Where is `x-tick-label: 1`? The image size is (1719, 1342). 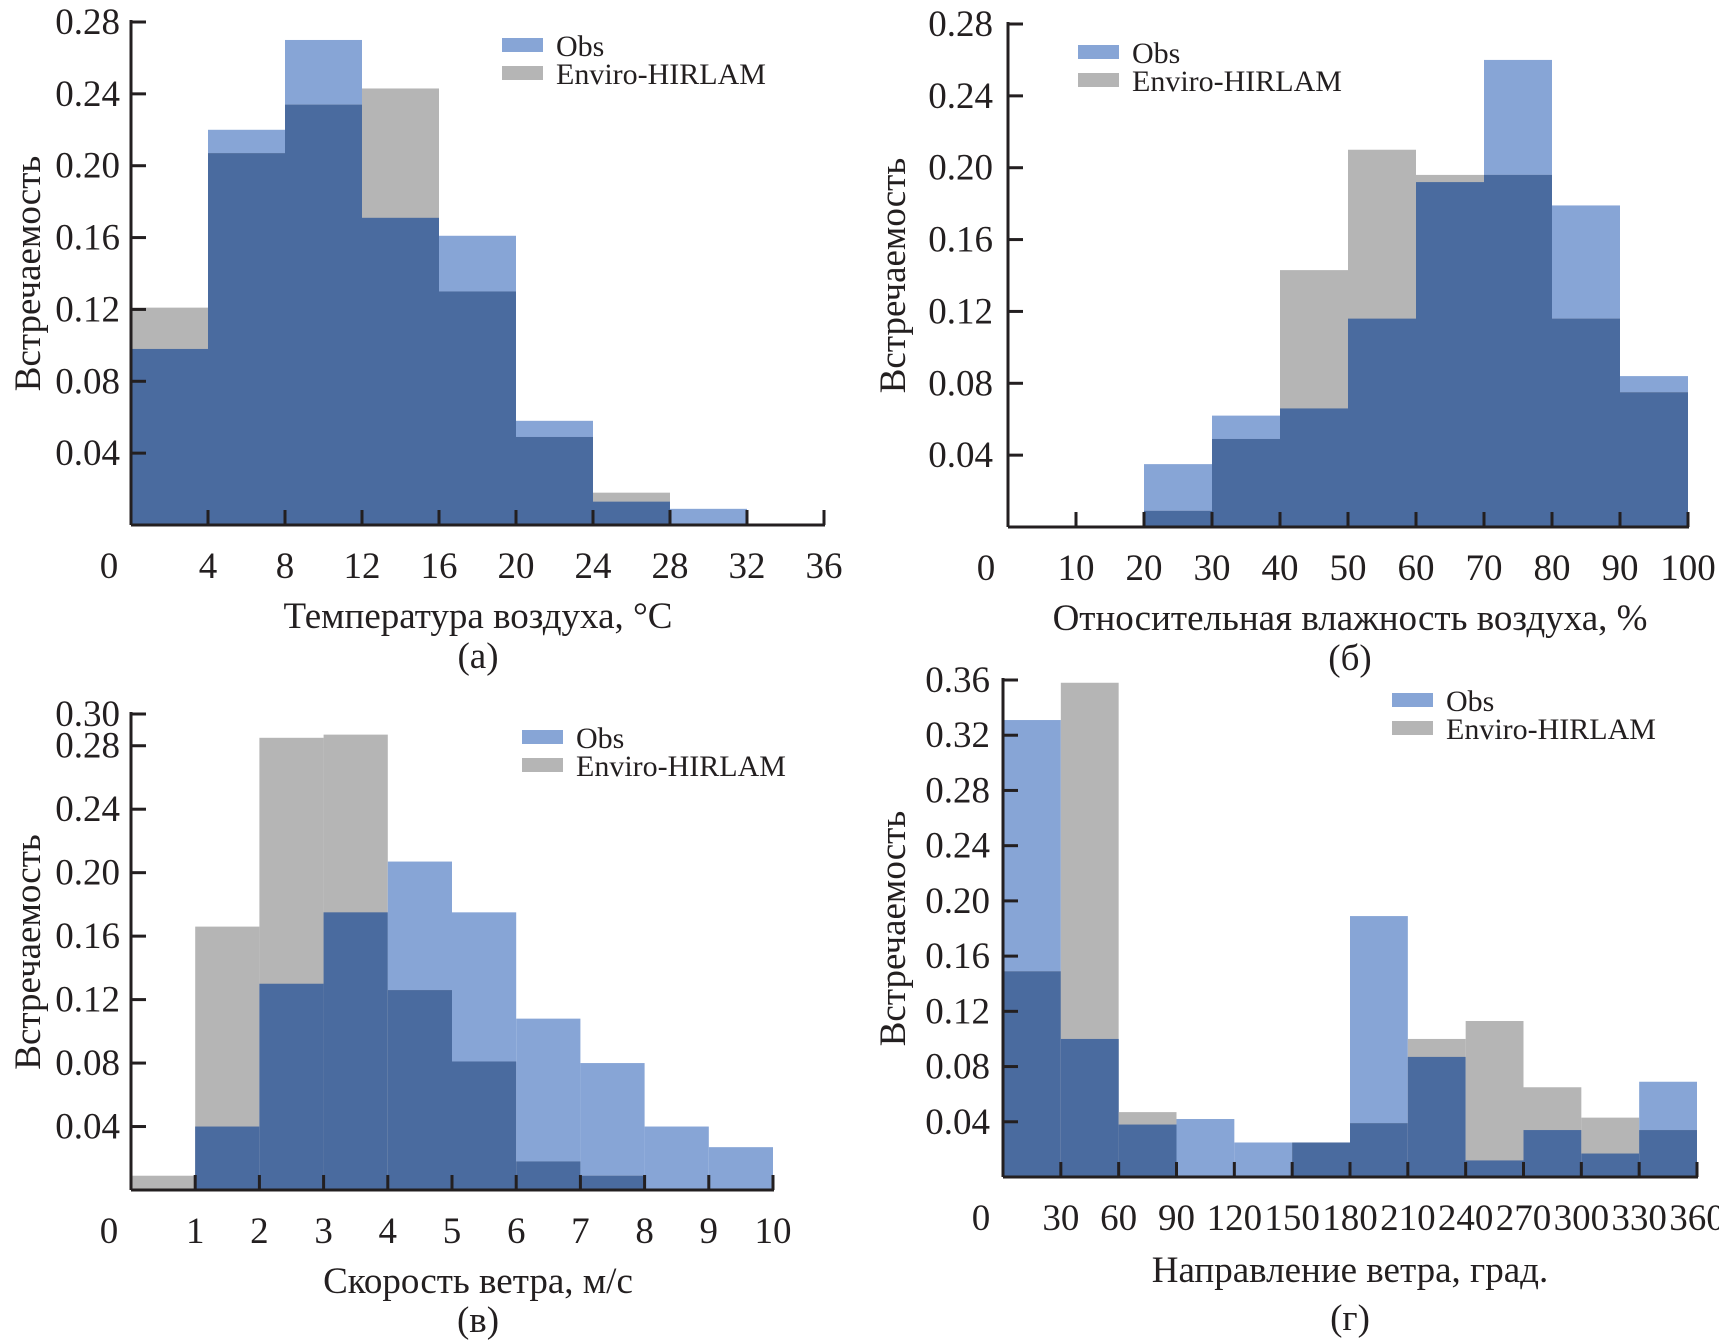 x-tick-label: 1 is located at coordinates (195, 1231).